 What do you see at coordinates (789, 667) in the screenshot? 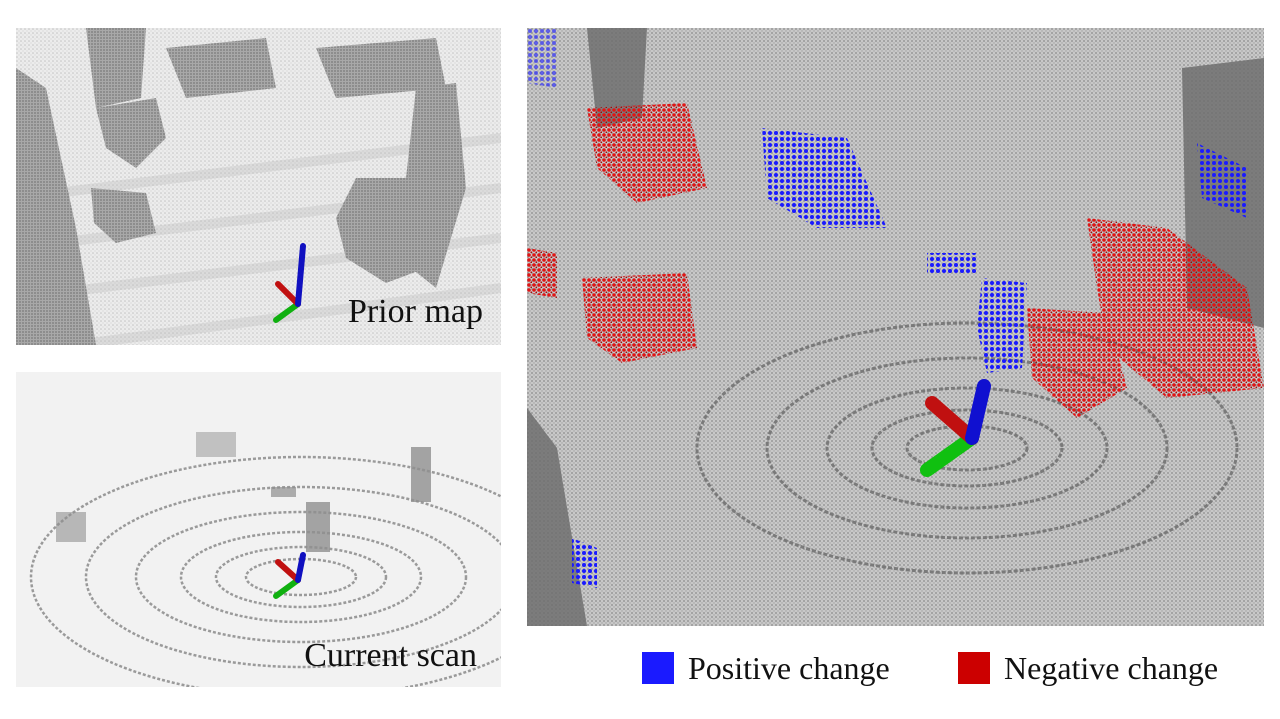
I see `positive-change-label: Positive change` at bounding box center [789, 667].